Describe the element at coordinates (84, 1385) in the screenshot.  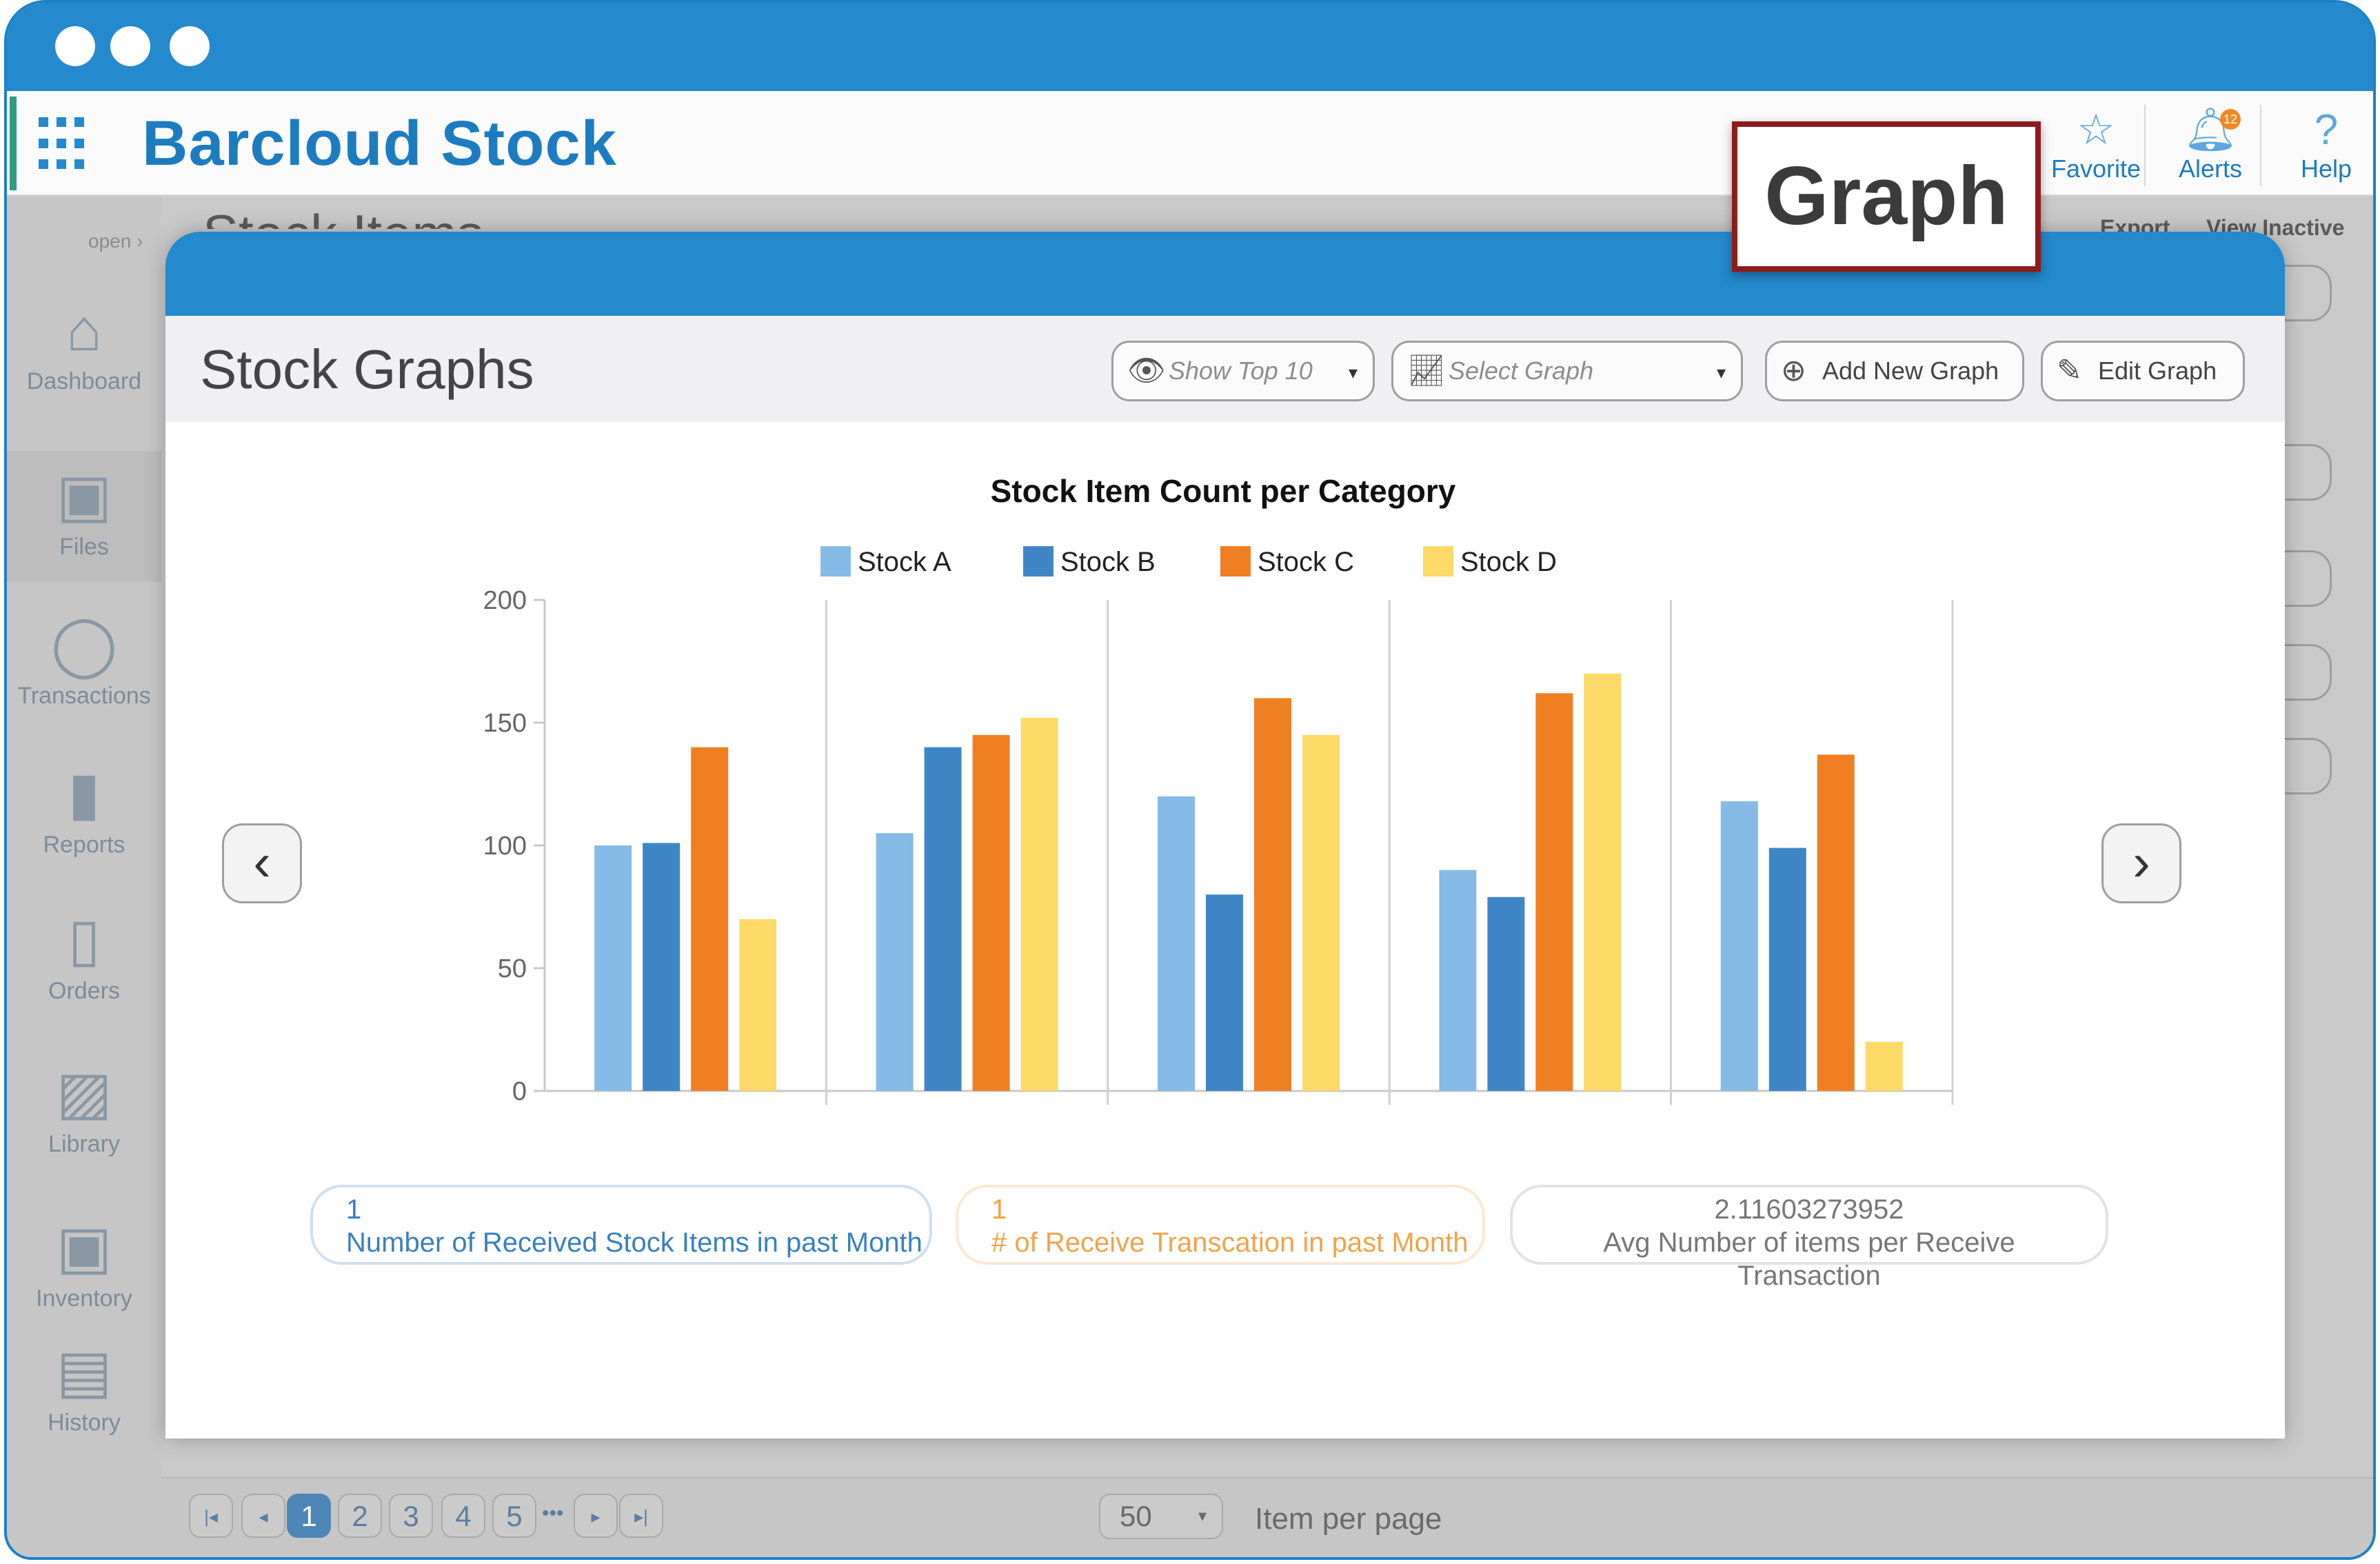
I see `sidebar-item-history: ▤ History` at that location.